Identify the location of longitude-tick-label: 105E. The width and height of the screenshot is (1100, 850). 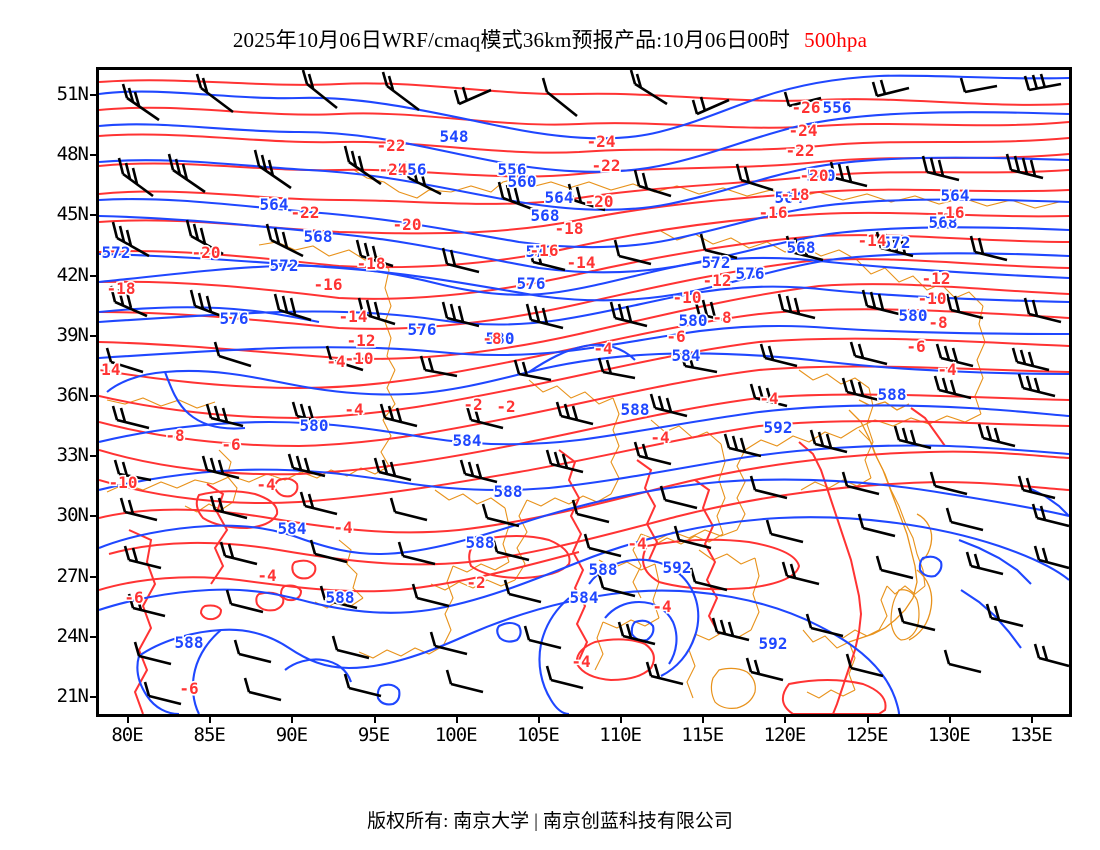
(538, 735).